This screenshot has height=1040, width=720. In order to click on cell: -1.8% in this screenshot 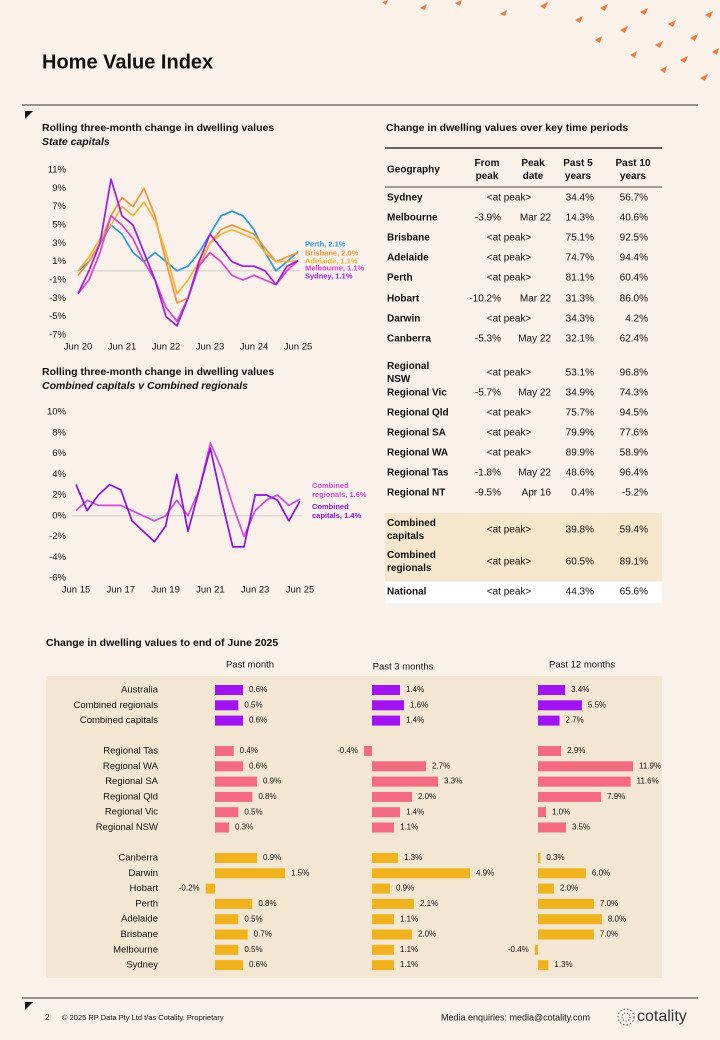, I will do `click(487, 473)`.